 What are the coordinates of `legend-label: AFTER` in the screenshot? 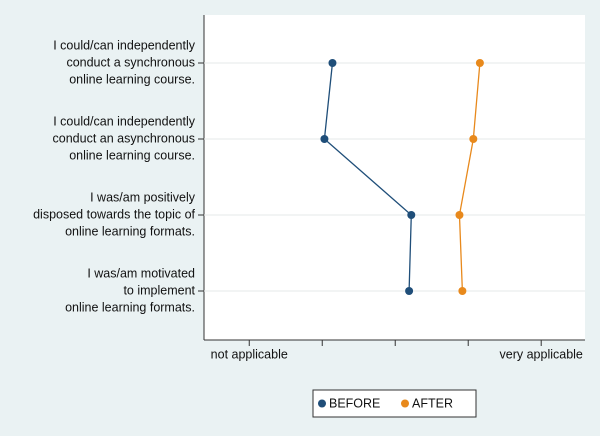 It's located at (432, 403).